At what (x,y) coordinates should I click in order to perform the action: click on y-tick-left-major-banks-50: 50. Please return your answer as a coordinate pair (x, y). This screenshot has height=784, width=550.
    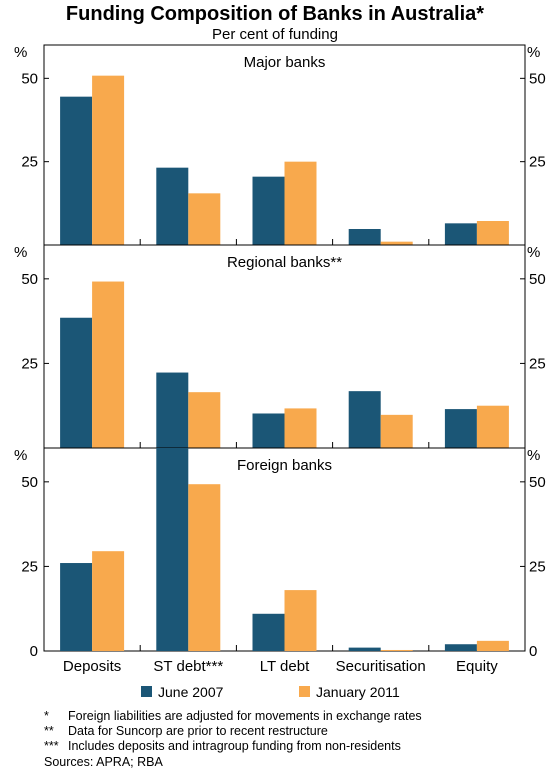
    Looking at the image, I should click on (29, 78).